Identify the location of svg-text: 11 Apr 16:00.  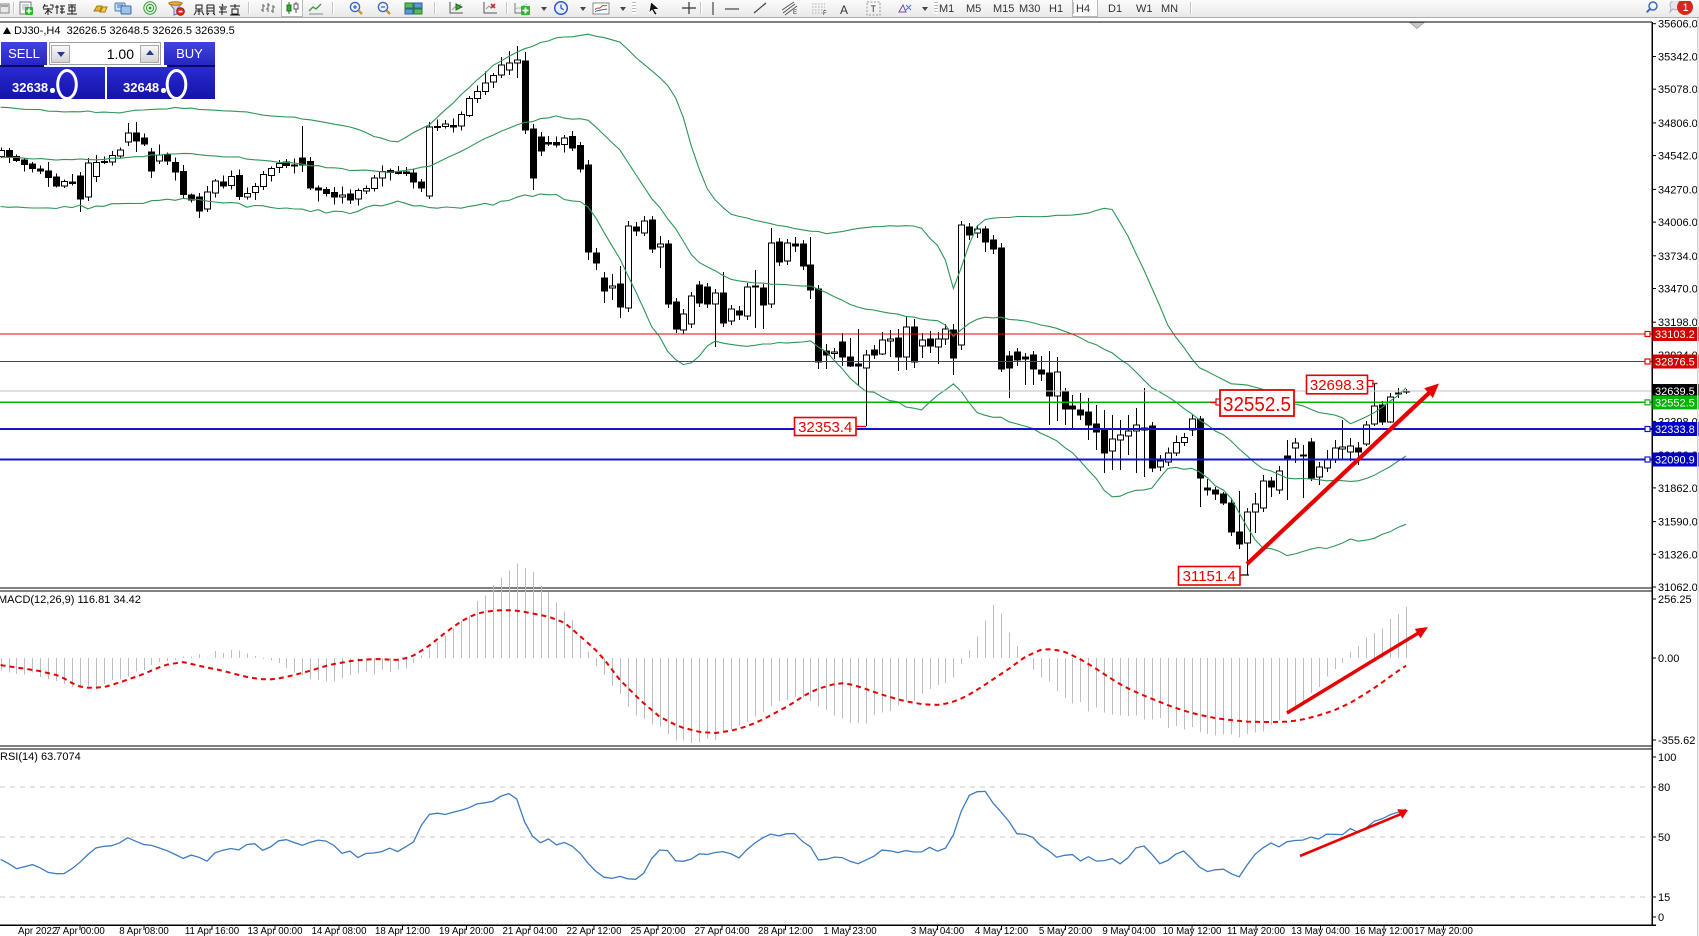
(212, 931).